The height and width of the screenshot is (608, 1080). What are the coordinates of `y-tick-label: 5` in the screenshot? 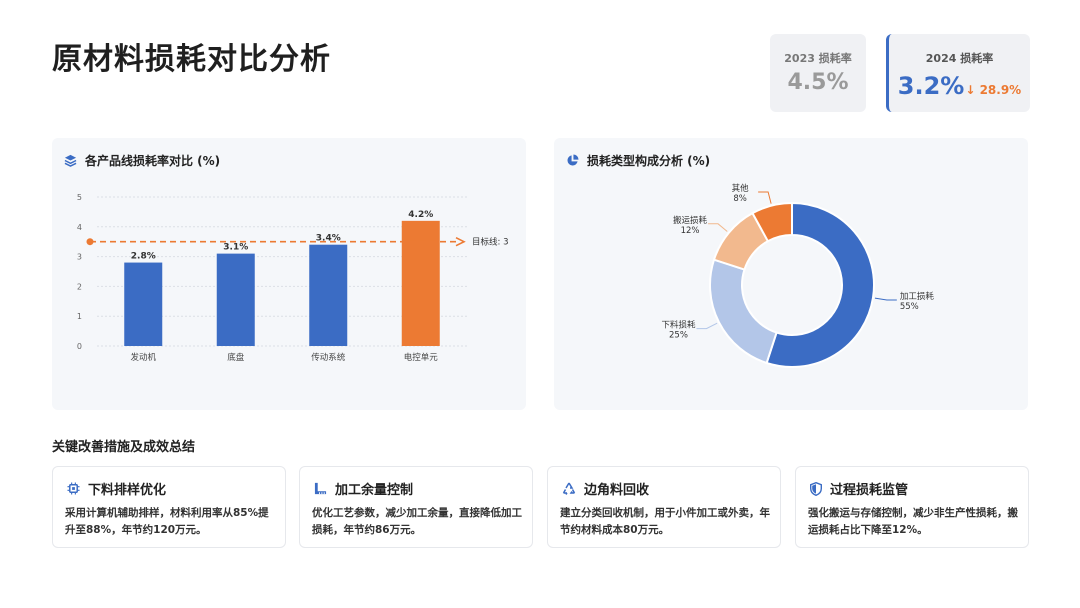 It's located at (79, 197).